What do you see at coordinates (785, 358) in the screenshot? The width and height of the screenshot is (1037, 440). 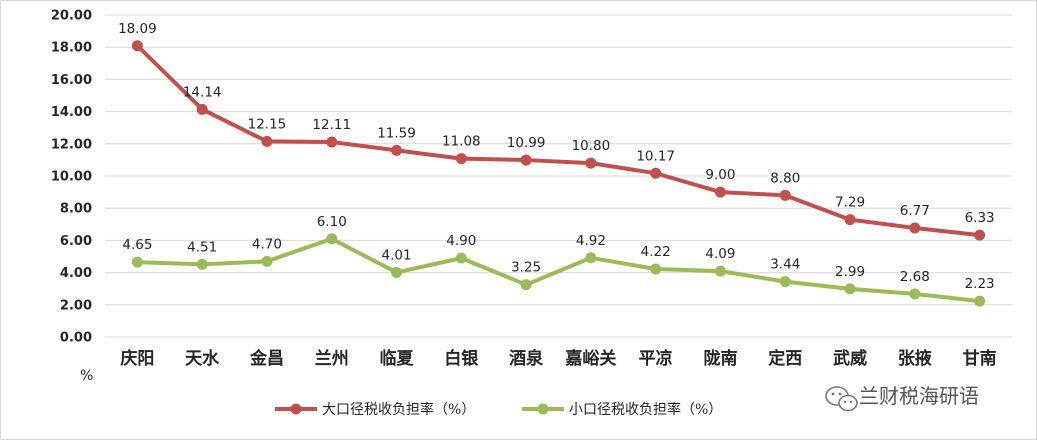 I see `x-tick-label: 定西` at bounding box center [785, 358].